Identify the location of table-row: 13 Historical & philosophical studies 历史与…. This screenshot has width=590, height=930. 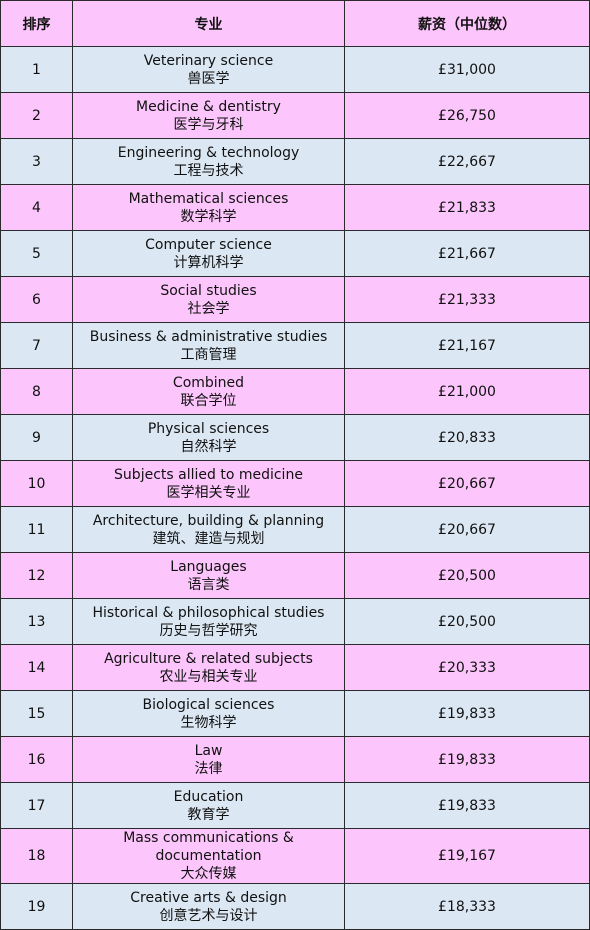
(295, 621).